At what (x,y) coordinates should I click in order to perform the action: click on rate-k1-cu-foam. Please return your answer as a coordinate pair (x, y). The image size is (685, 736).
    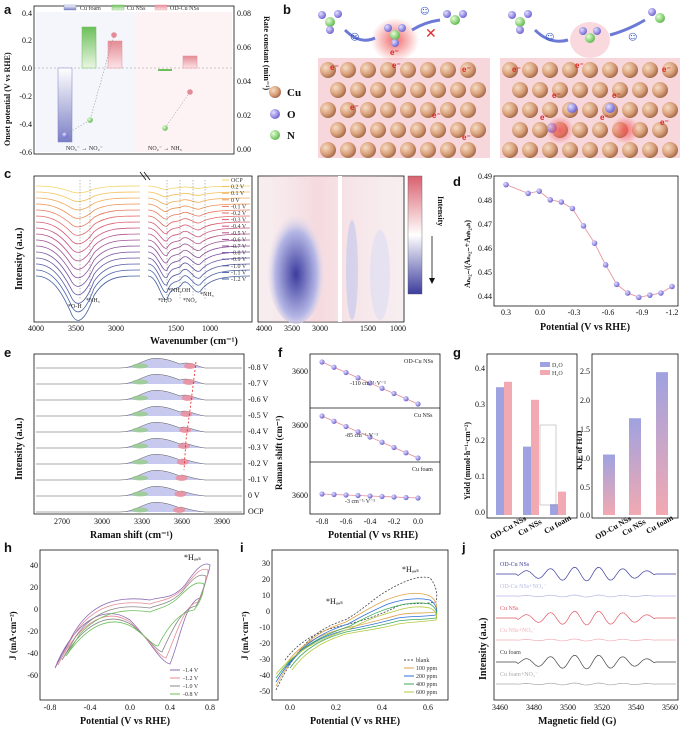
    Looking at the image, I should click on (65, 135).